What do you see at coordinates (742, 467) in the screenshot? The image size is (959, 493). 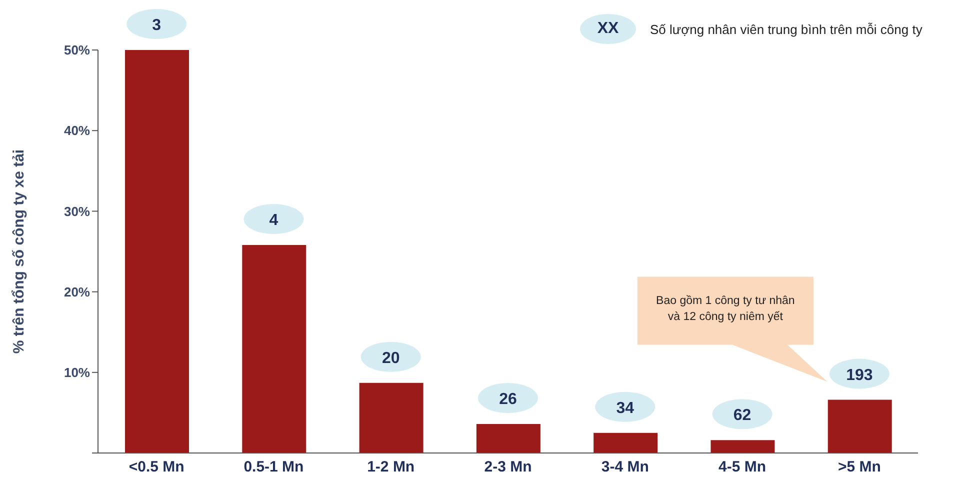 I see `x-tick-label: 4-5 Mn` at bounding box center [742, 467].